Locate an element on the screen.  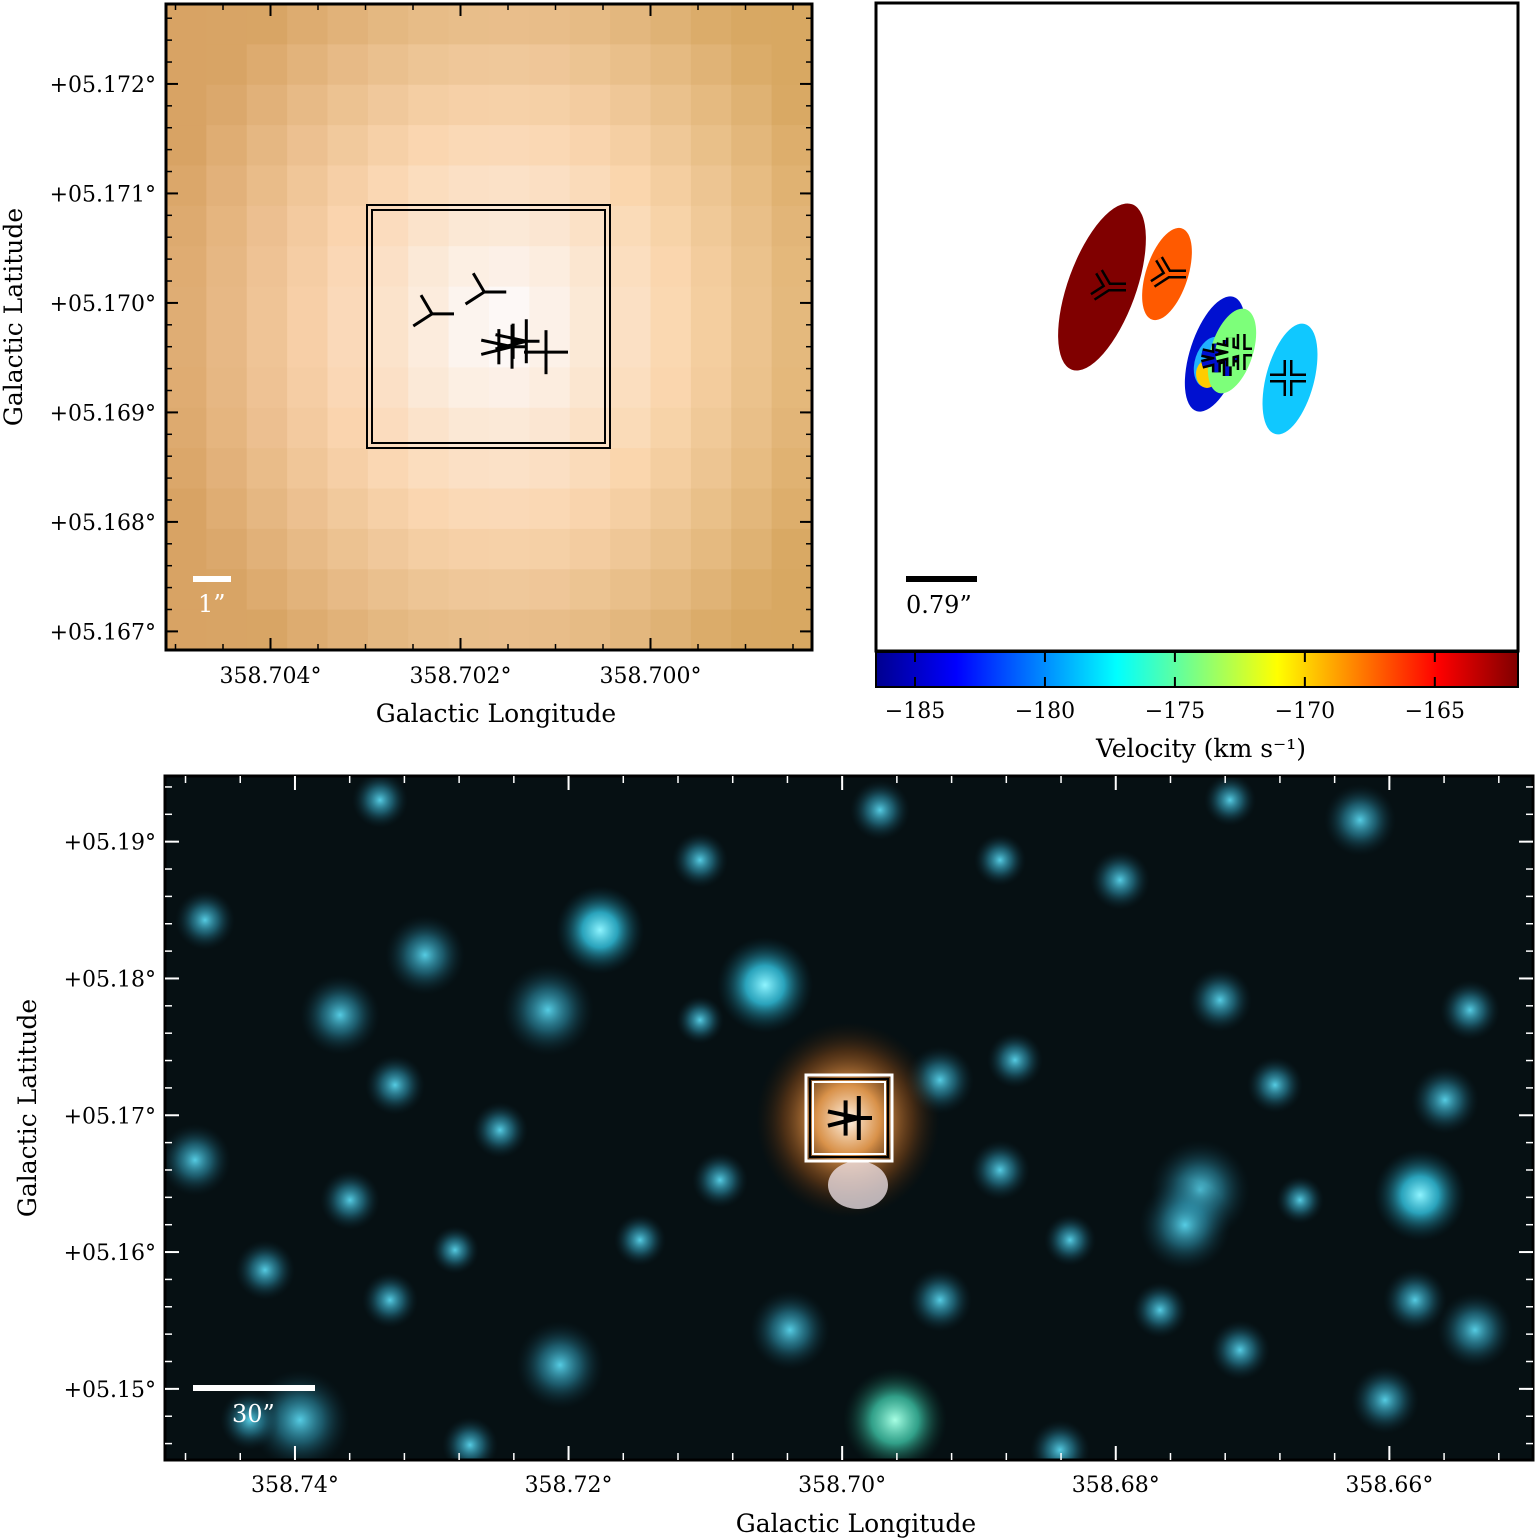
zoom-x-tick-label: 358.704° is located at coordinates (271, 676).